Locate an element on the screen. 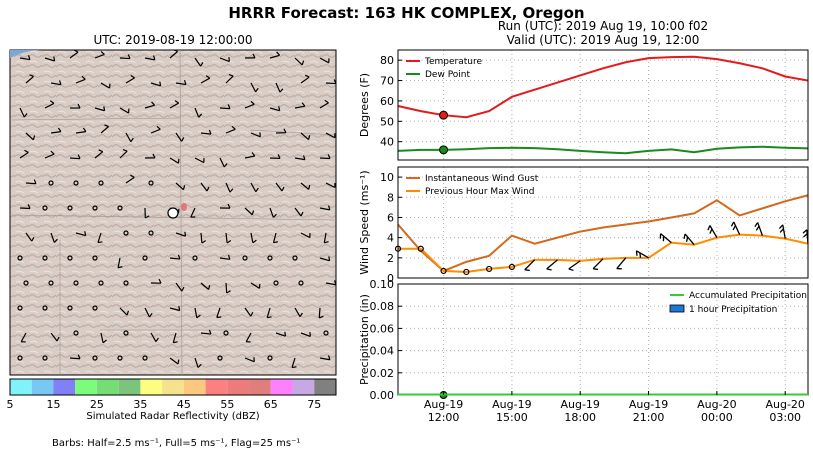 Image resolution: width=813 pixels, height=460 pixels. legend-wind-gust: Instantaneous Wind Gust is located at coordinates (482, 179).